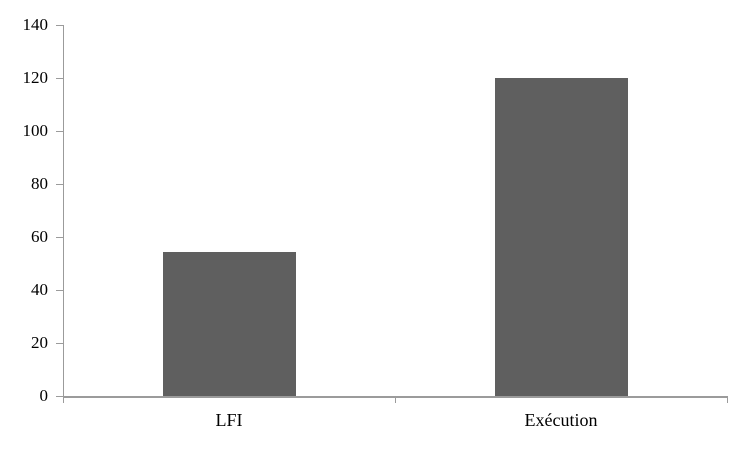  I want to click on y-axis-tick-label: 0, so click(44, 395).